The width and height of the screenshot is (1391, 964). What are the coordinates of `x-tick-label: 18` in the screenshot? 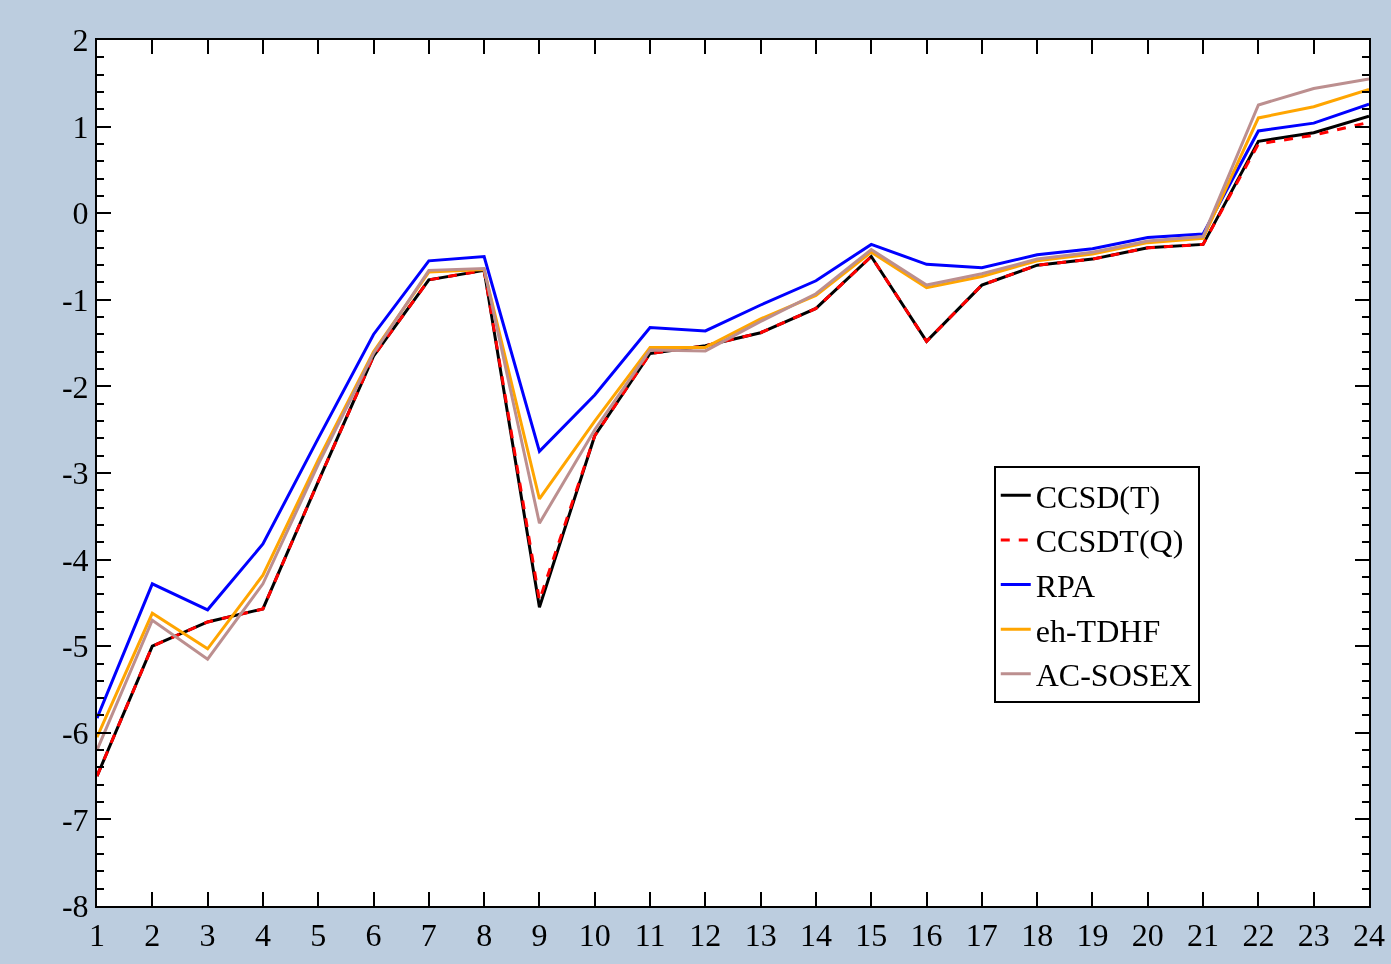 It's located at (1037, 935).